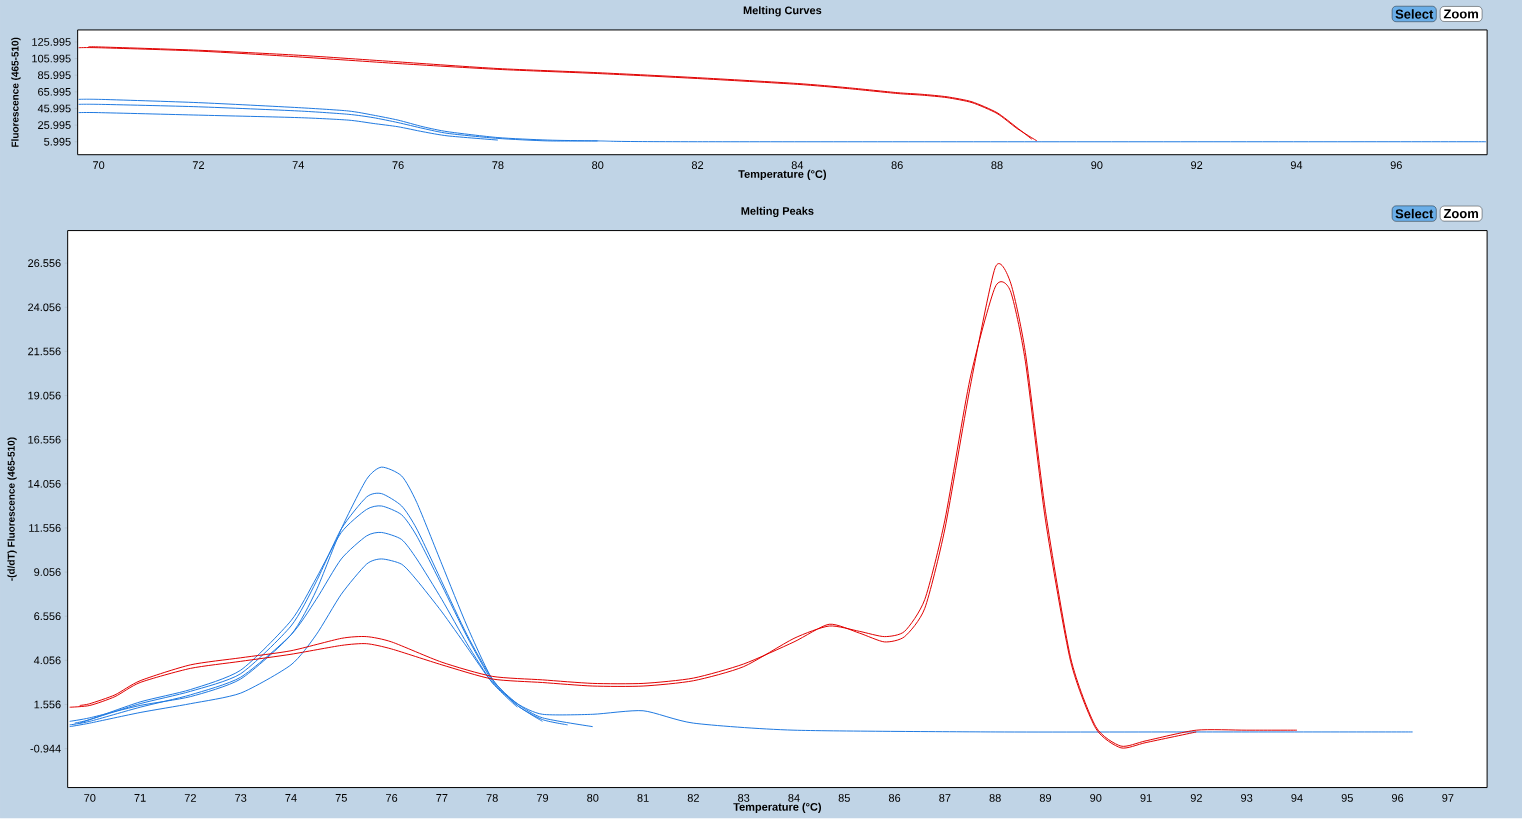 Image resolution: width=1522 pixels, height=819 pixels. What do you see at coordinates (140, 798) in the screenshot?
I see `x-tick-label: 71` at bounding box center [140, 798].